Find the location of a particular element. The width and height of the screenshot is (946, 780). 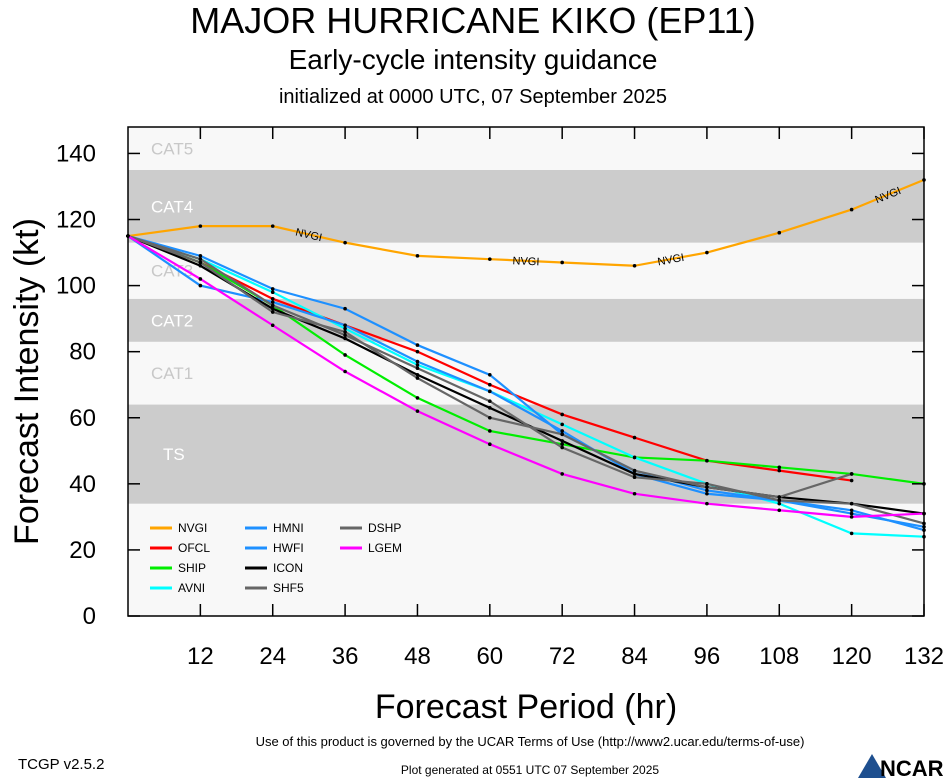

x-tick-label: 120 is located at coordinates (852, 656).